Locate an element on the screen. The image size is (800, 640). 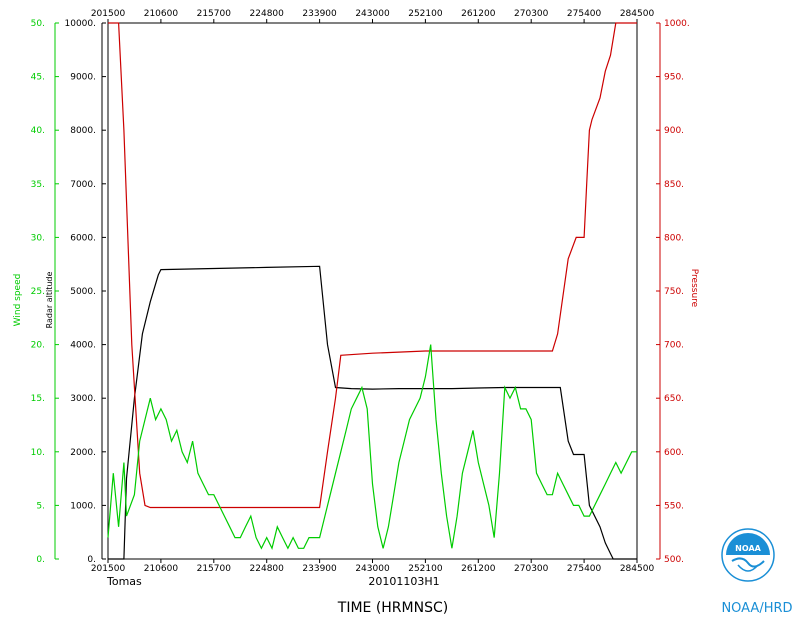
x-axis-title: TIME (HRMNSC) is located at coordinates (392, 608).